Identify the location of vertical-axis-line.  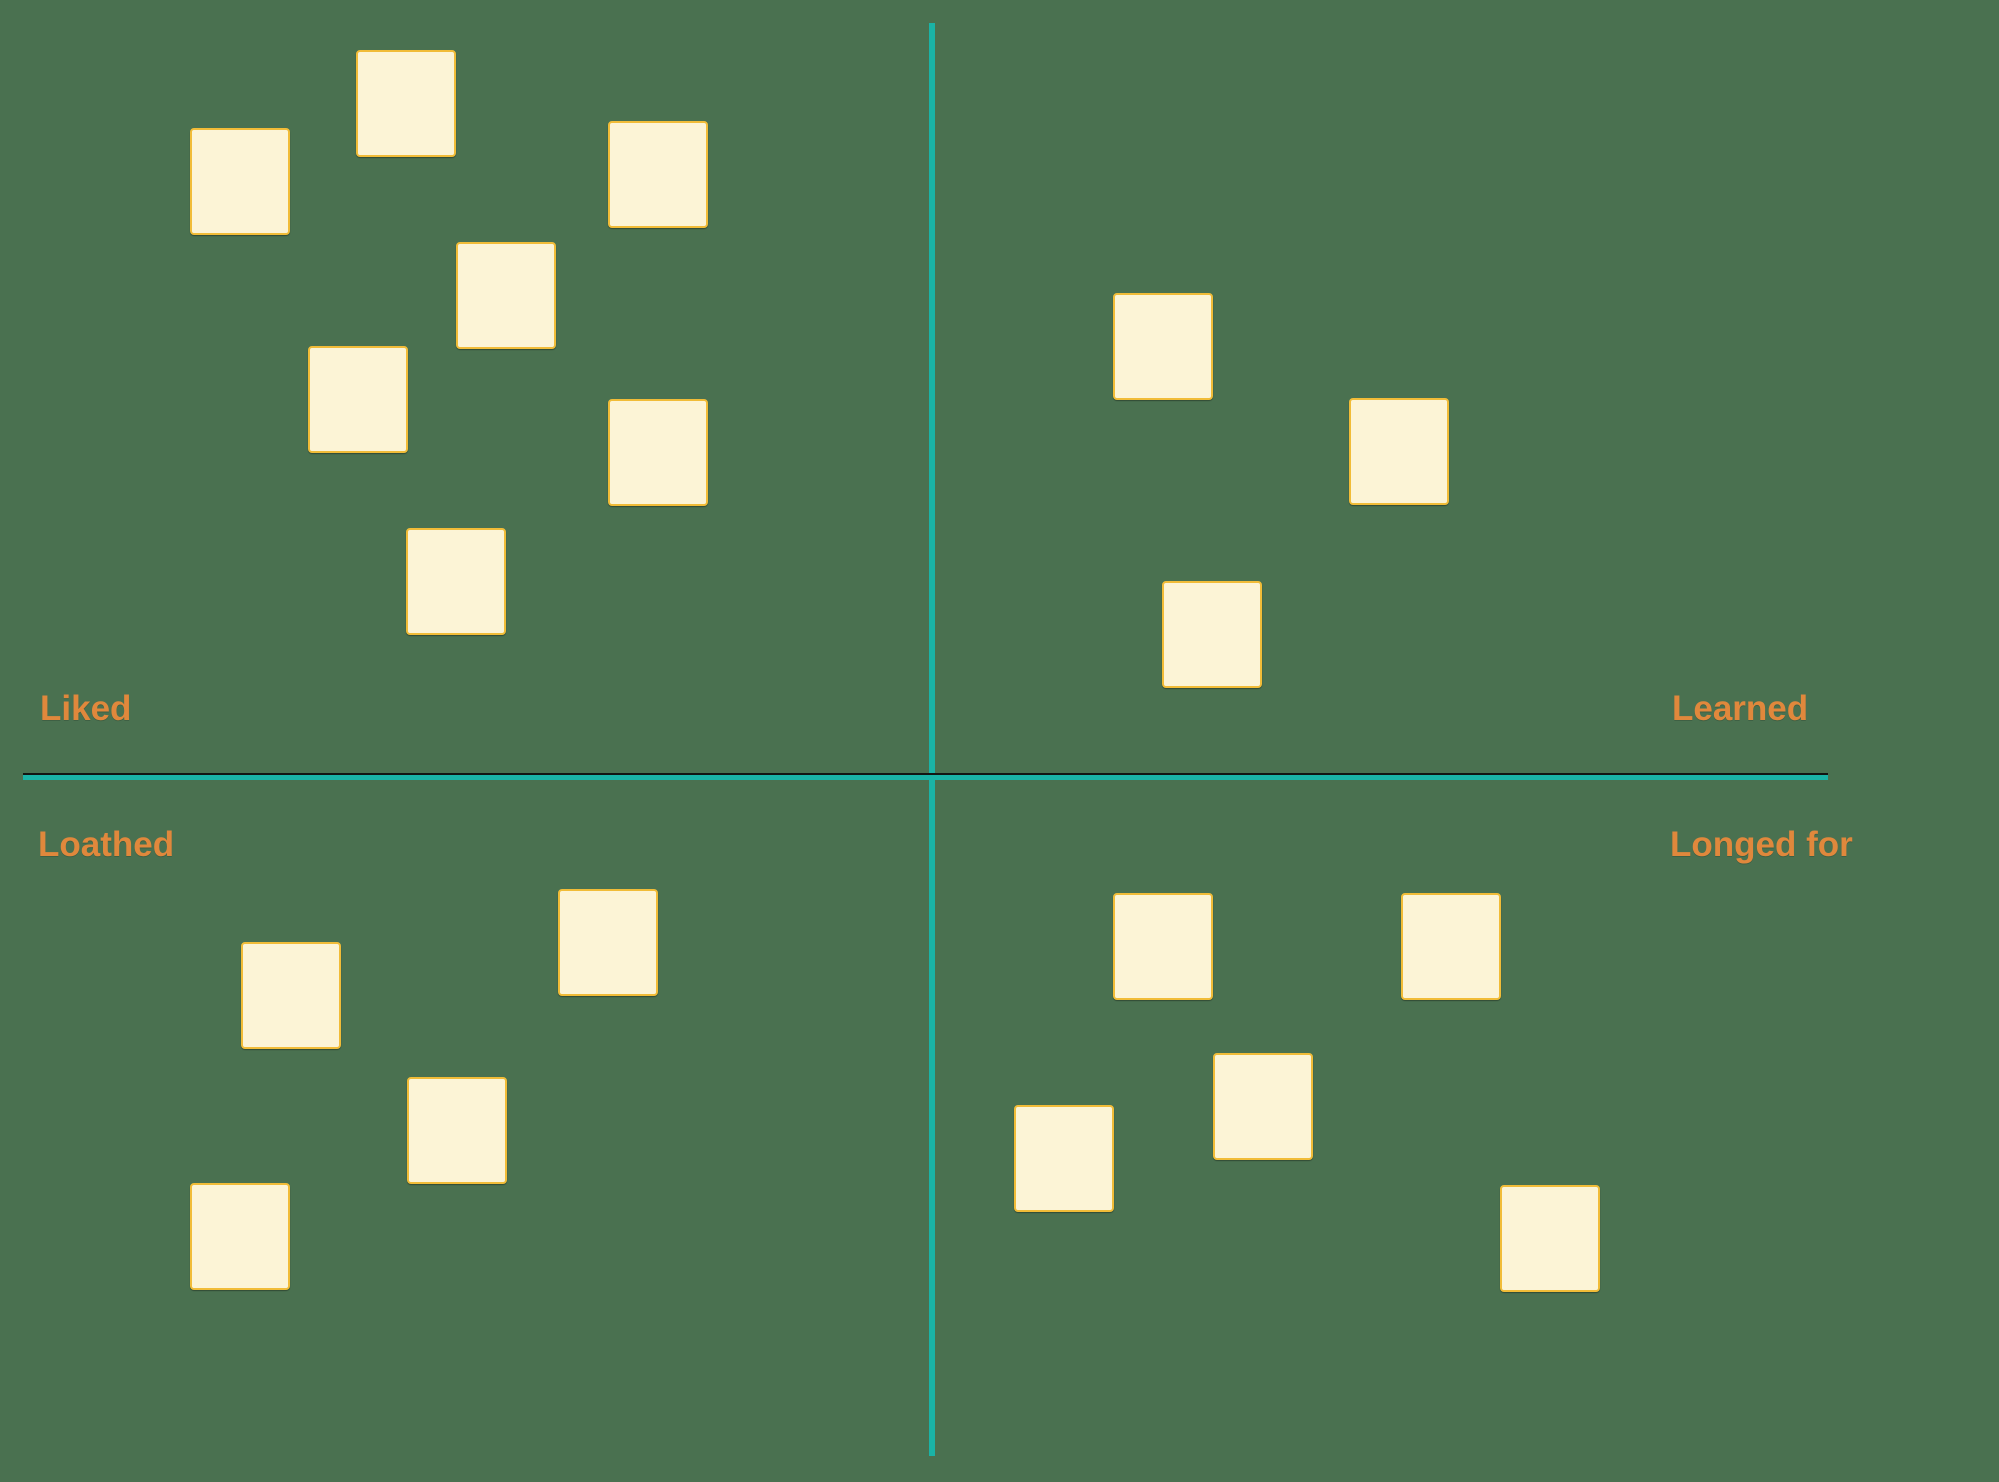
(932, 739).